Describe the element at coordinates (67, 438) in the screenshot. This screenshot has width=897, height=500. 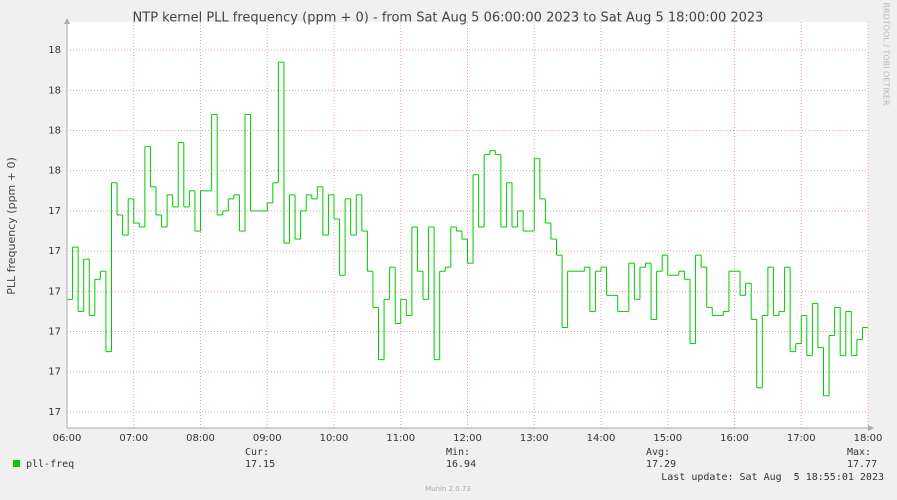
I see `x-tick-label: 06:00` at that location.